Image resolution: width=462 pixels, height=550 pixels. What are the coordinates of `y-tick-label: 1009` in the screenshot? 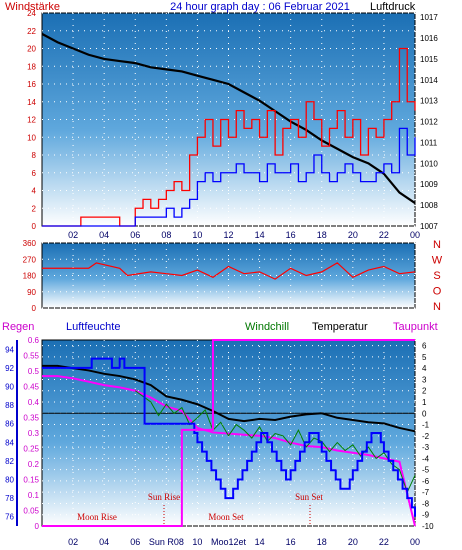 It's located at (429, 184).